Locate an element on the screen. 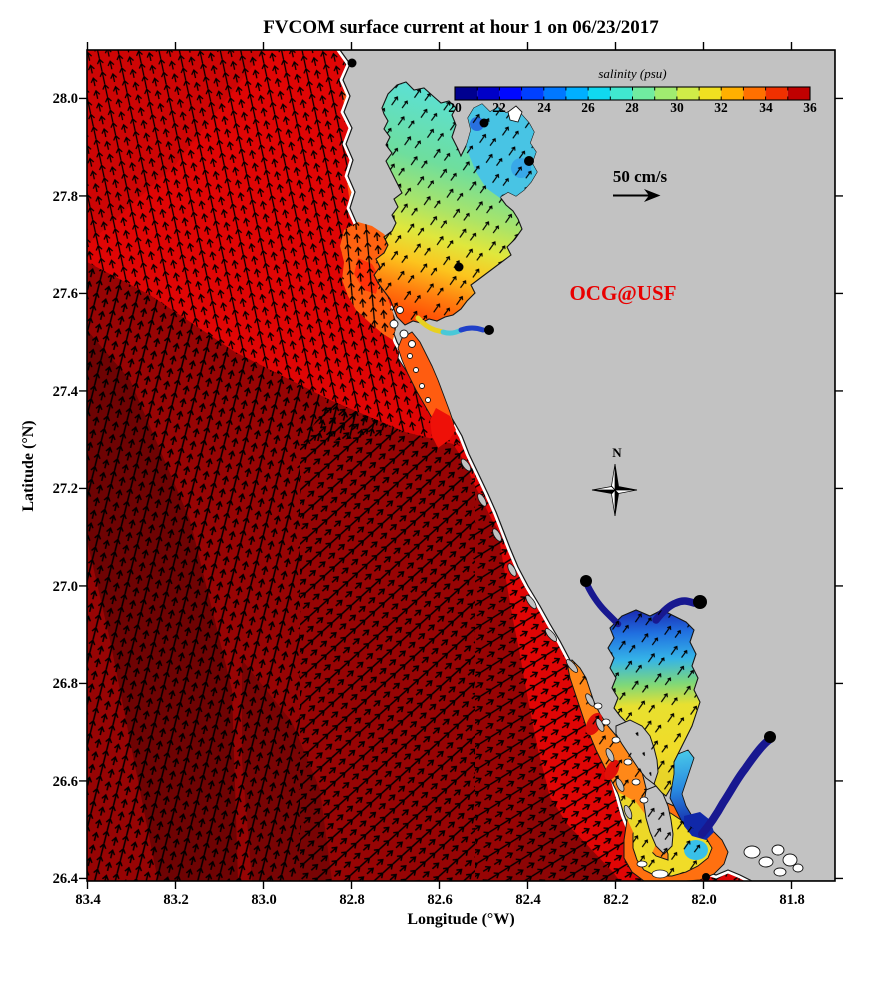 This screenshot has width=878, height=984. svg-text: 27.8 is located at coordinates (65, 197).